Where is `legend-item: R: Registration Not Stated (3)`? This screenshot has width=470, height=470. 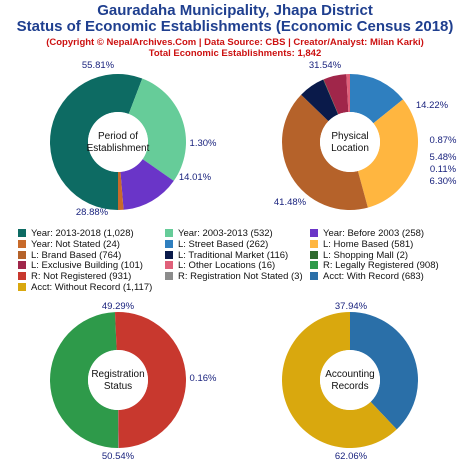 legend-item: R: Registration Not Stated (3) is located at coordinates (234, 276).